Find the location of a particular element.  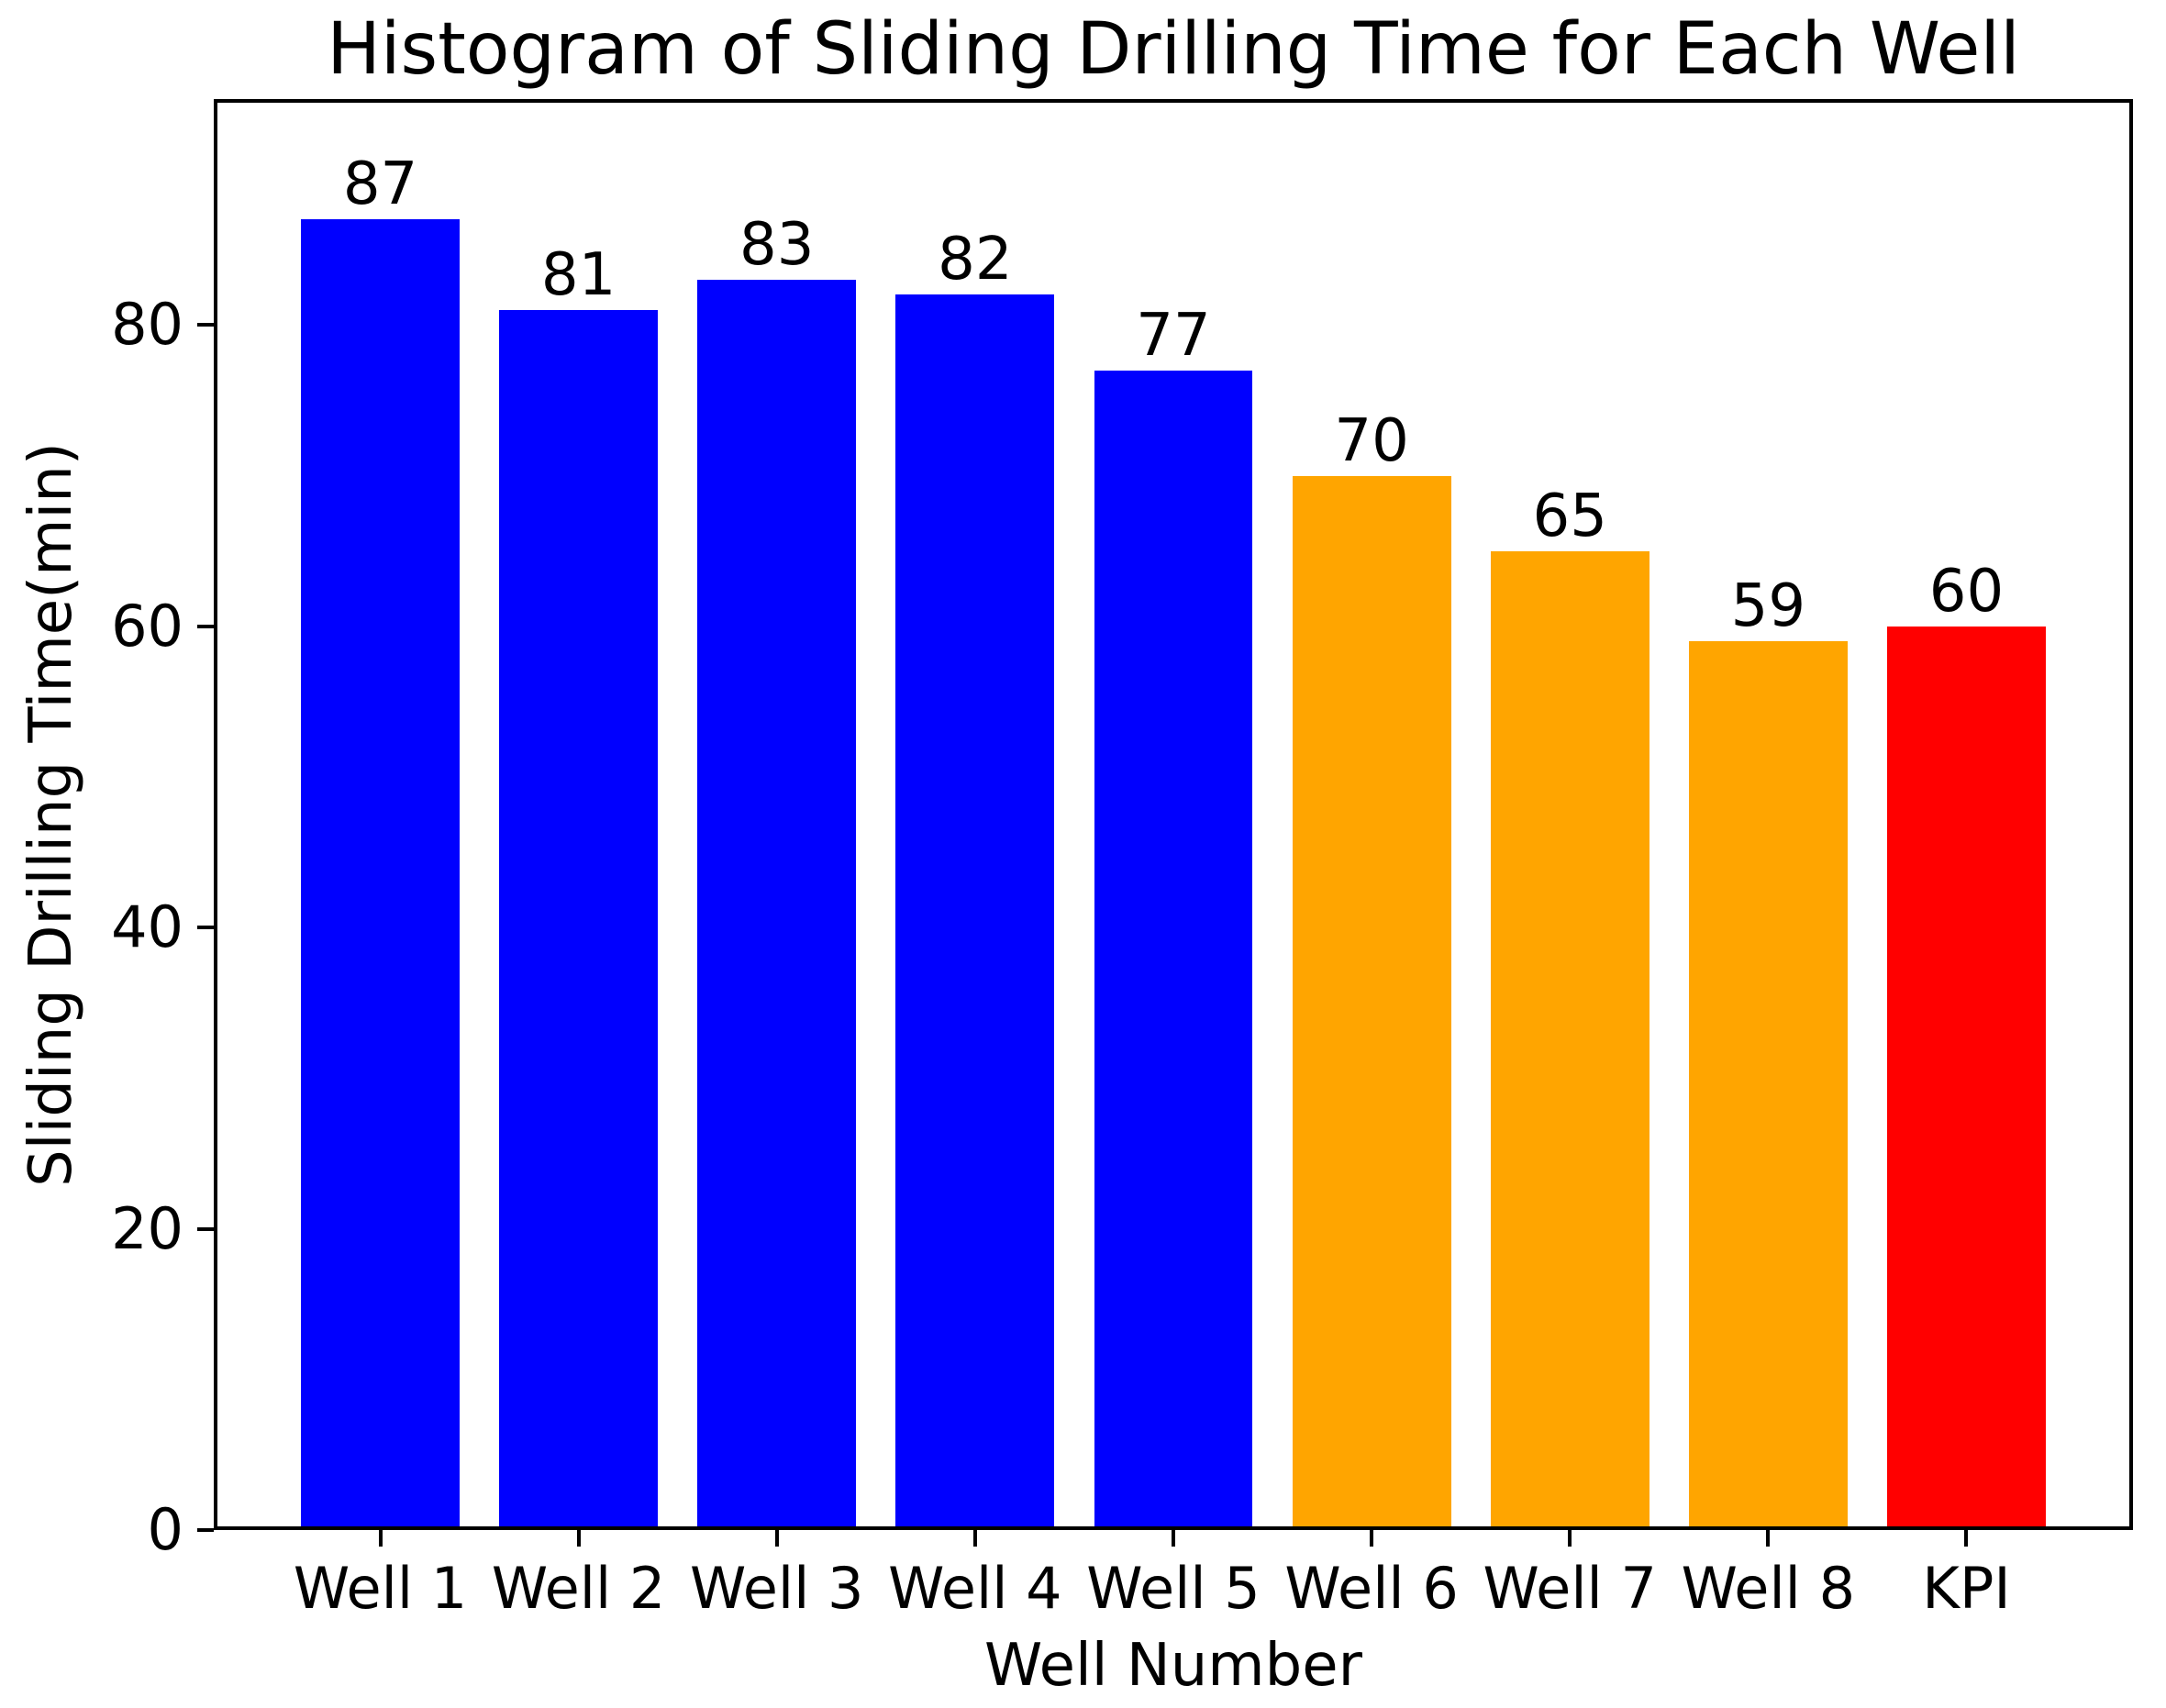

bar-value-label: 83 is located at coordinates (777, 245).